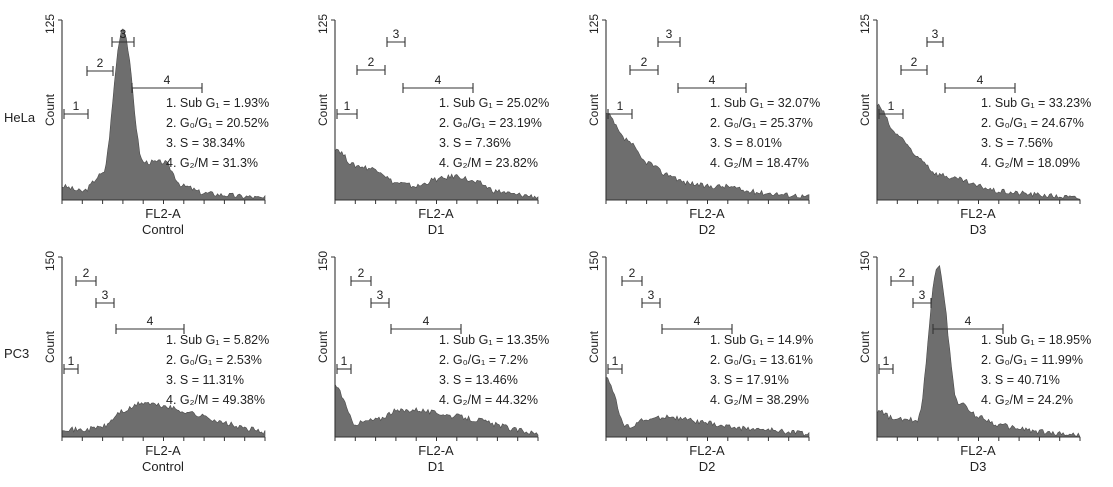 This screenshot has width=1113, height=487. What do you see at coordinates (488, 400) in the screenshot?
I see `stat-line-4: 4. G₂/M = 44.32%` at bounding box center [488, 400].